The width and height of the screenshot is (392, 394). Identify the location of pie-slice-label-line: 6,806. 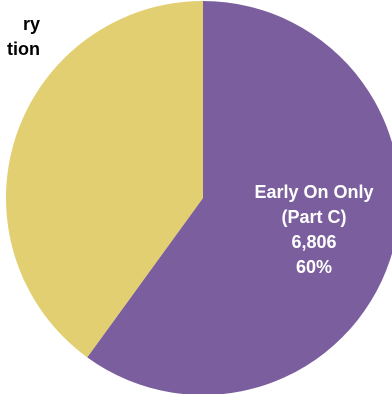
(313, 242).